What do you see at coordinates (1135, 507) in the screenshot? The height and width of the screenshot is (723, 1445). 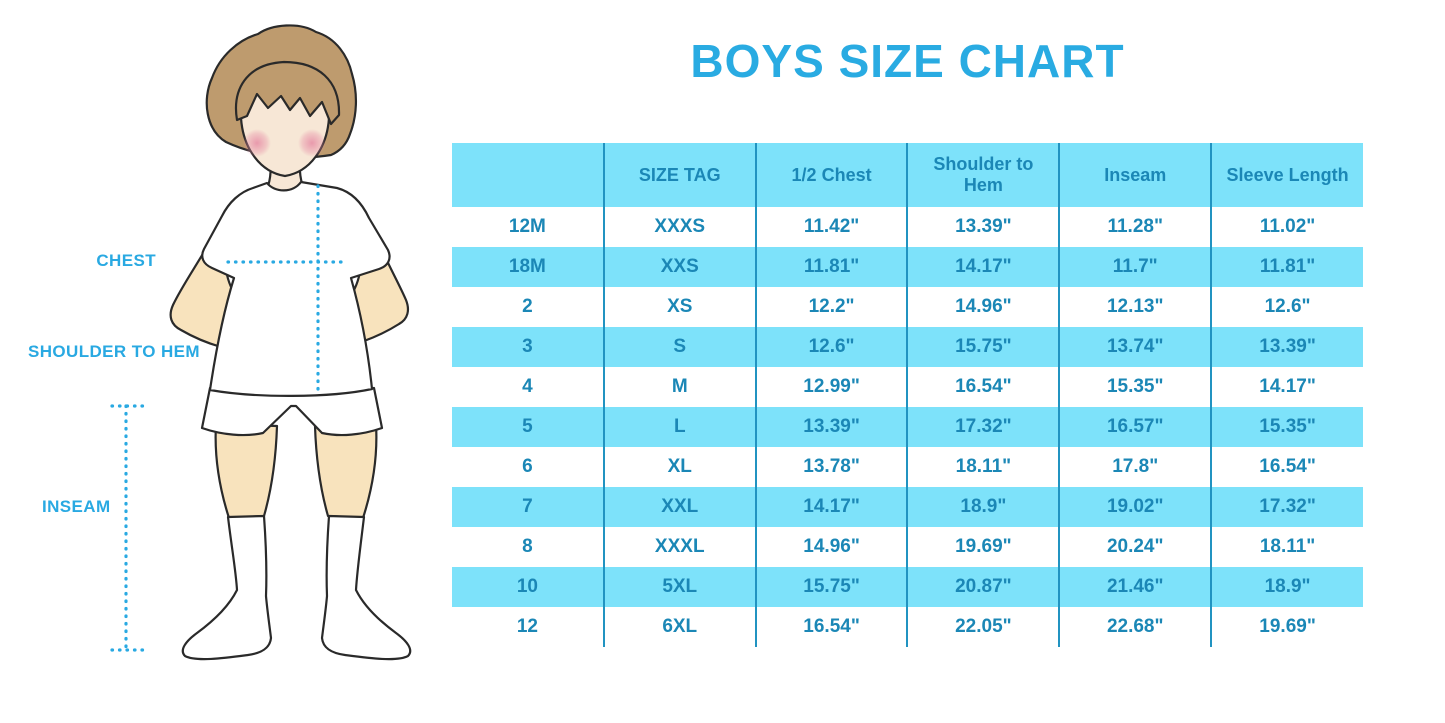 I see `measurement-cell: 19.02"` at bounding box center [1135, 507].